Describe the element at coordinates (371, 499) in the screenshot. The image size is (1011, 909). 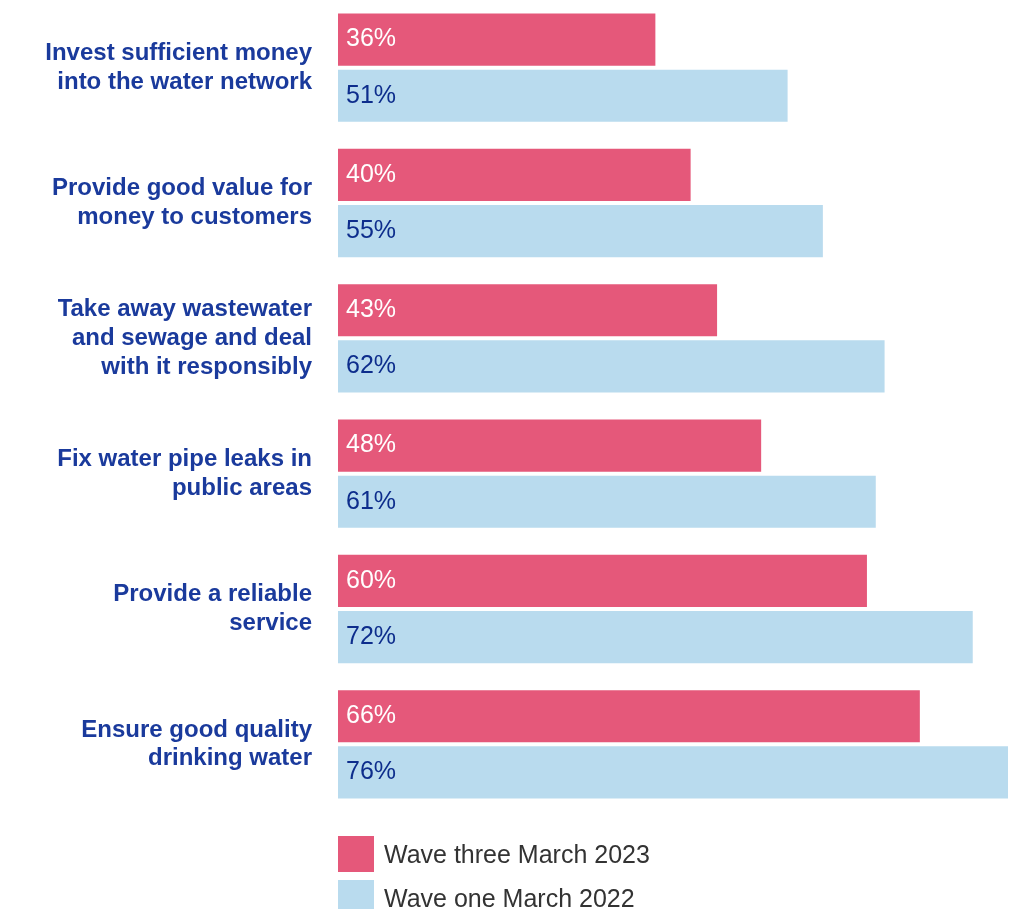
I see `data-label: 61%` at that location.